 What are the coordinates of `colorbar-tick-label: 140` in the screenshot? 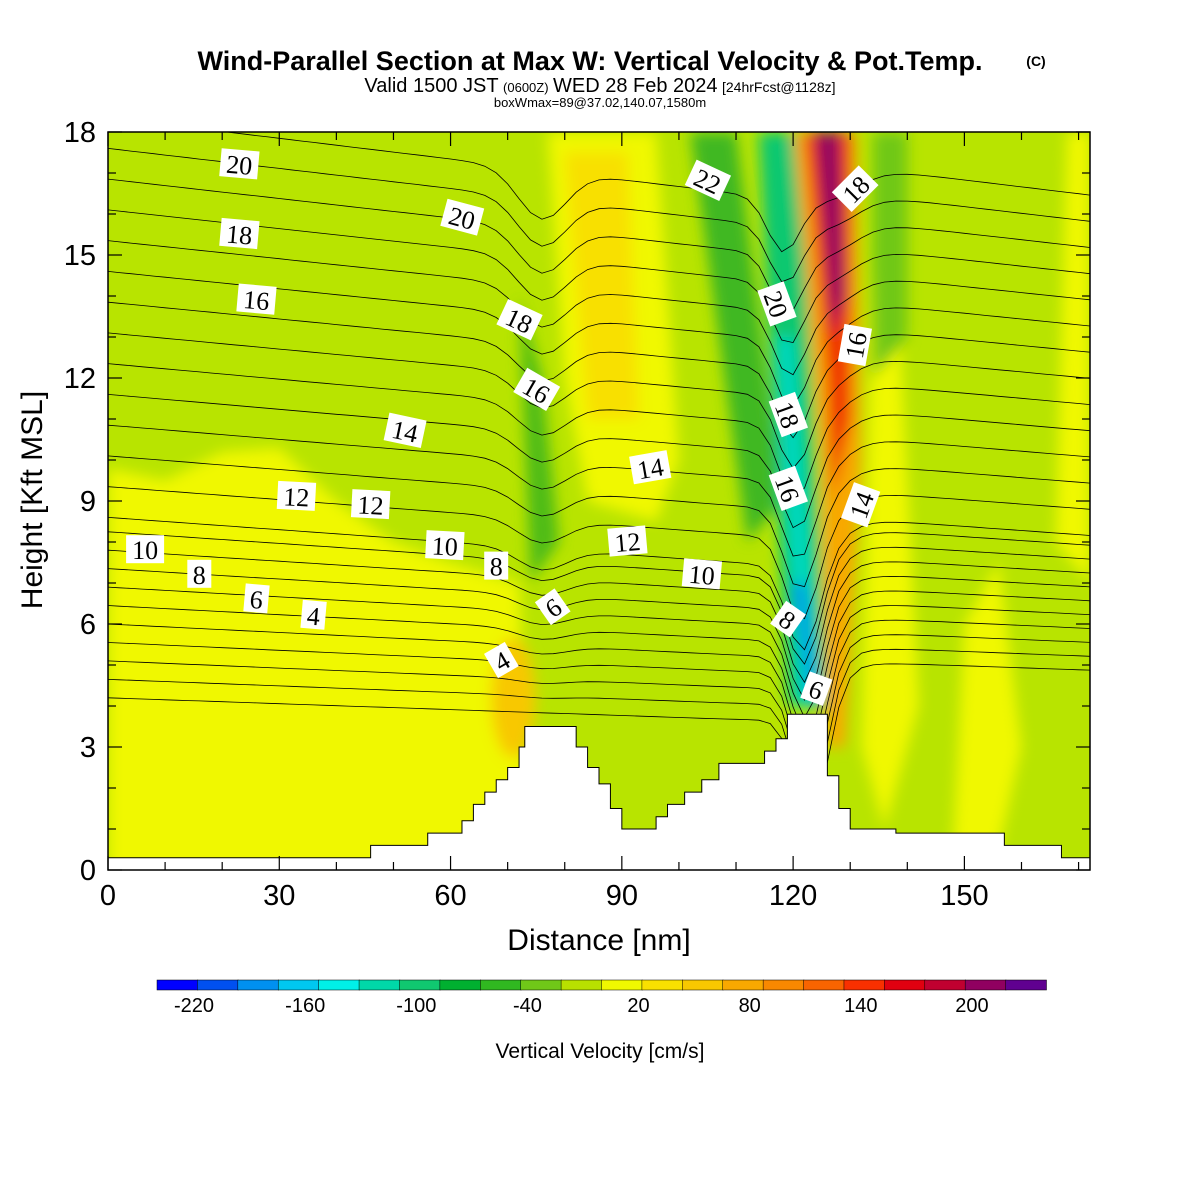 It's located at (860, 1006).